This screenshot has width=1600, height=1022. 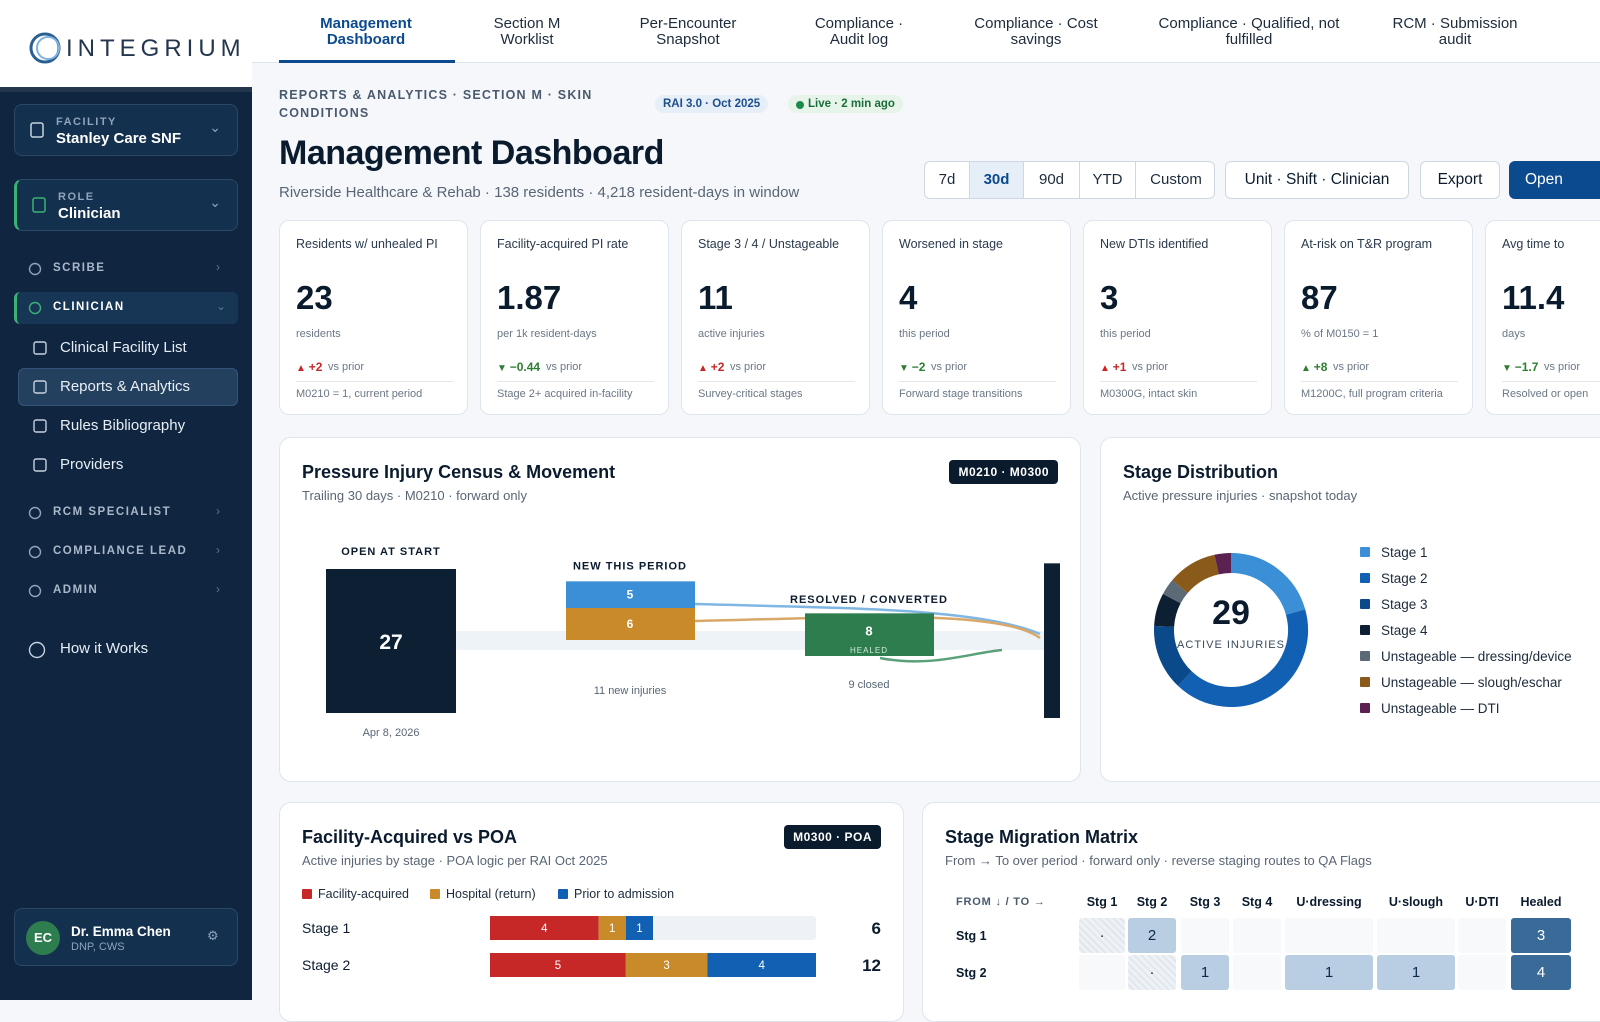 What do you see at coordinates (1001, 902) in the screenshot?
I see `matrix-corner: FROM ↓ / TO →` at bounding box center [1001, 902].